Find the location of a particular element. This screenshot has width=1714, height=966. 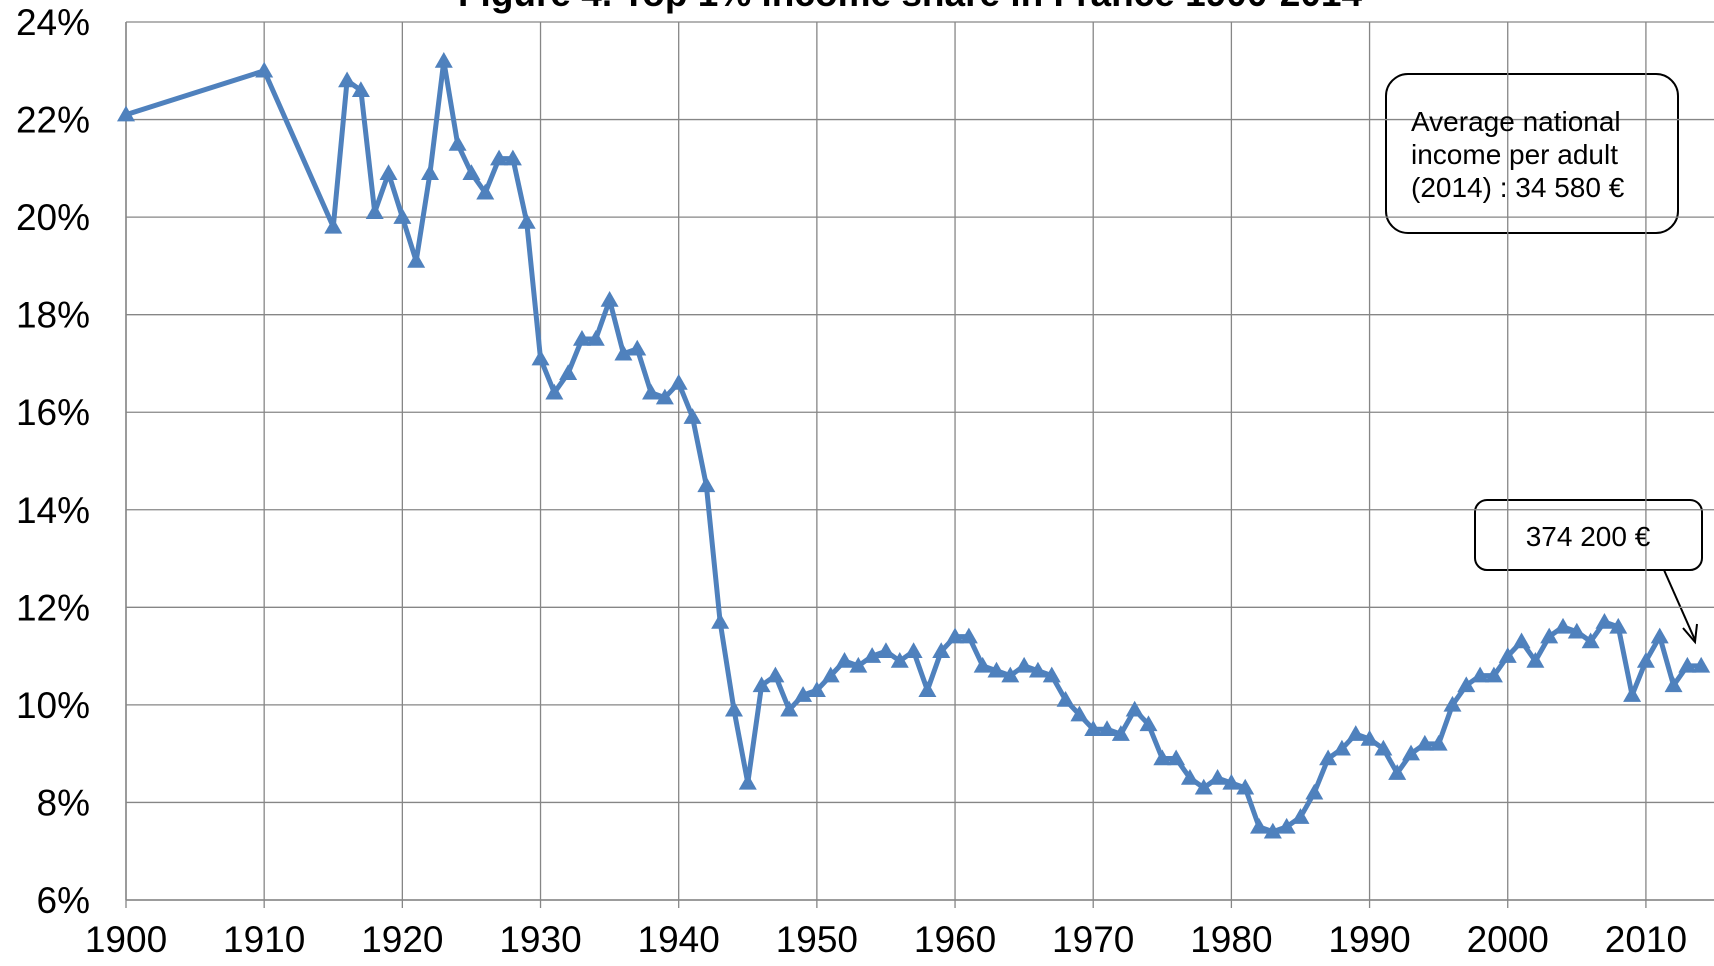

x-tick-label: 1910 is located at coordinates (264, 939).